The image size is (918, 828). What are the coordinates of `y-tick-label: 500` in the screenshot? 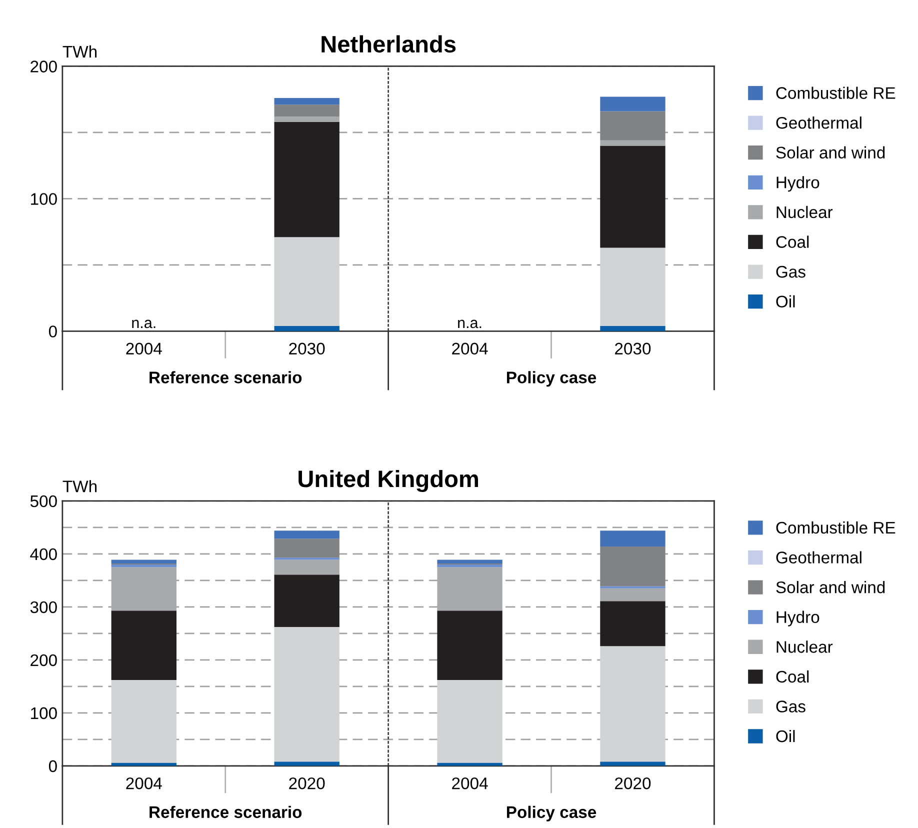 It's located at (43, 501).